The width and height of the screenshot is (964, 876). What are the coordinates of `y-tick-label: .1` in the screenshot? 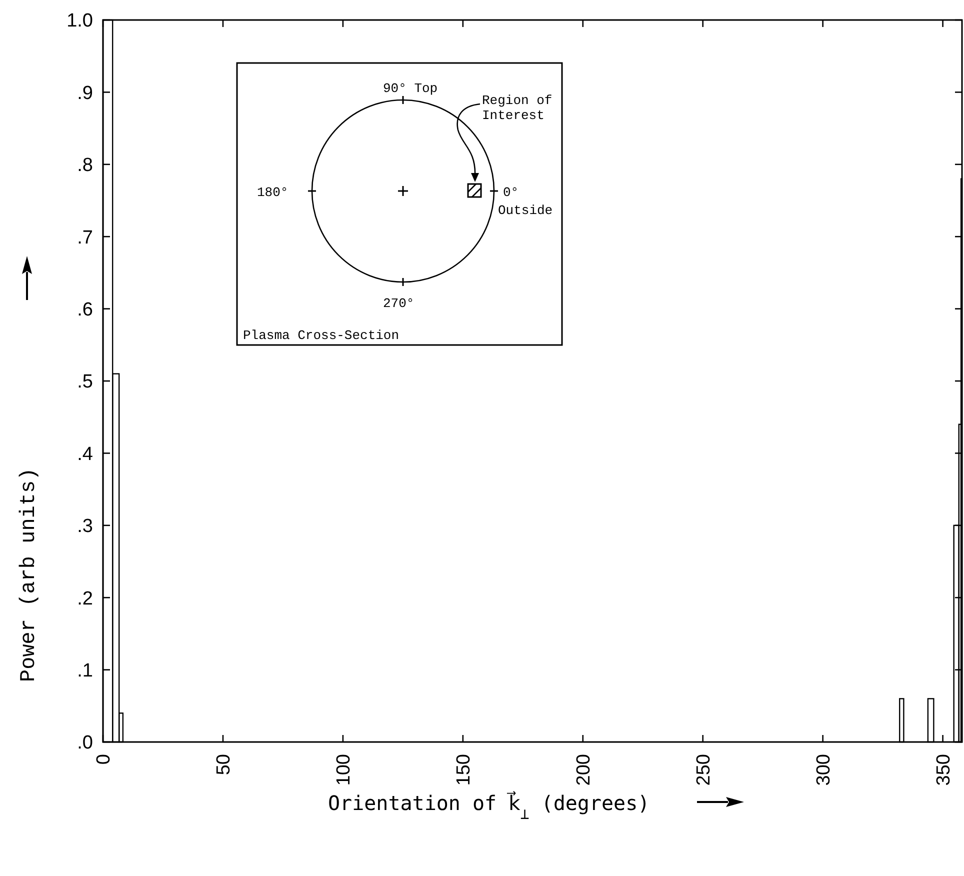 It's located at (85, 671).